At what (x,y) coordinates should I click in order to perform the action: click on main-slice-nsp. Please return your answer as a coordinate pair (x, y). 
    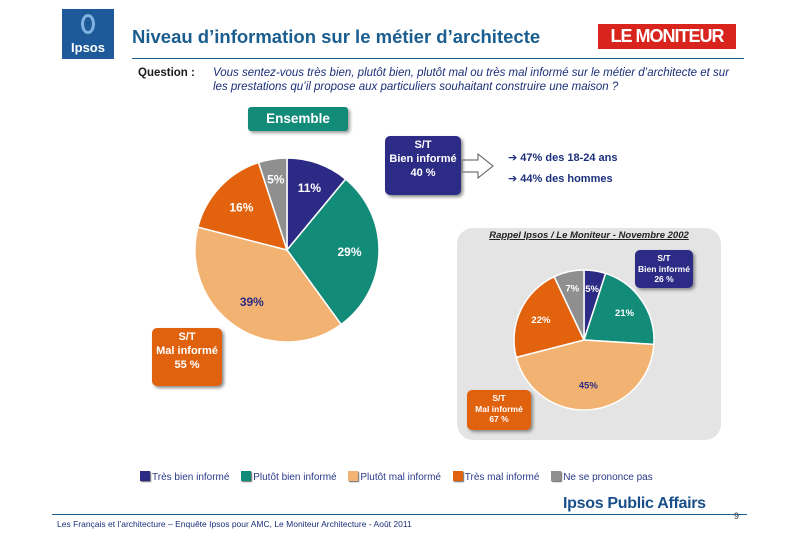
    Looking at the image, I should click on (272, 204).